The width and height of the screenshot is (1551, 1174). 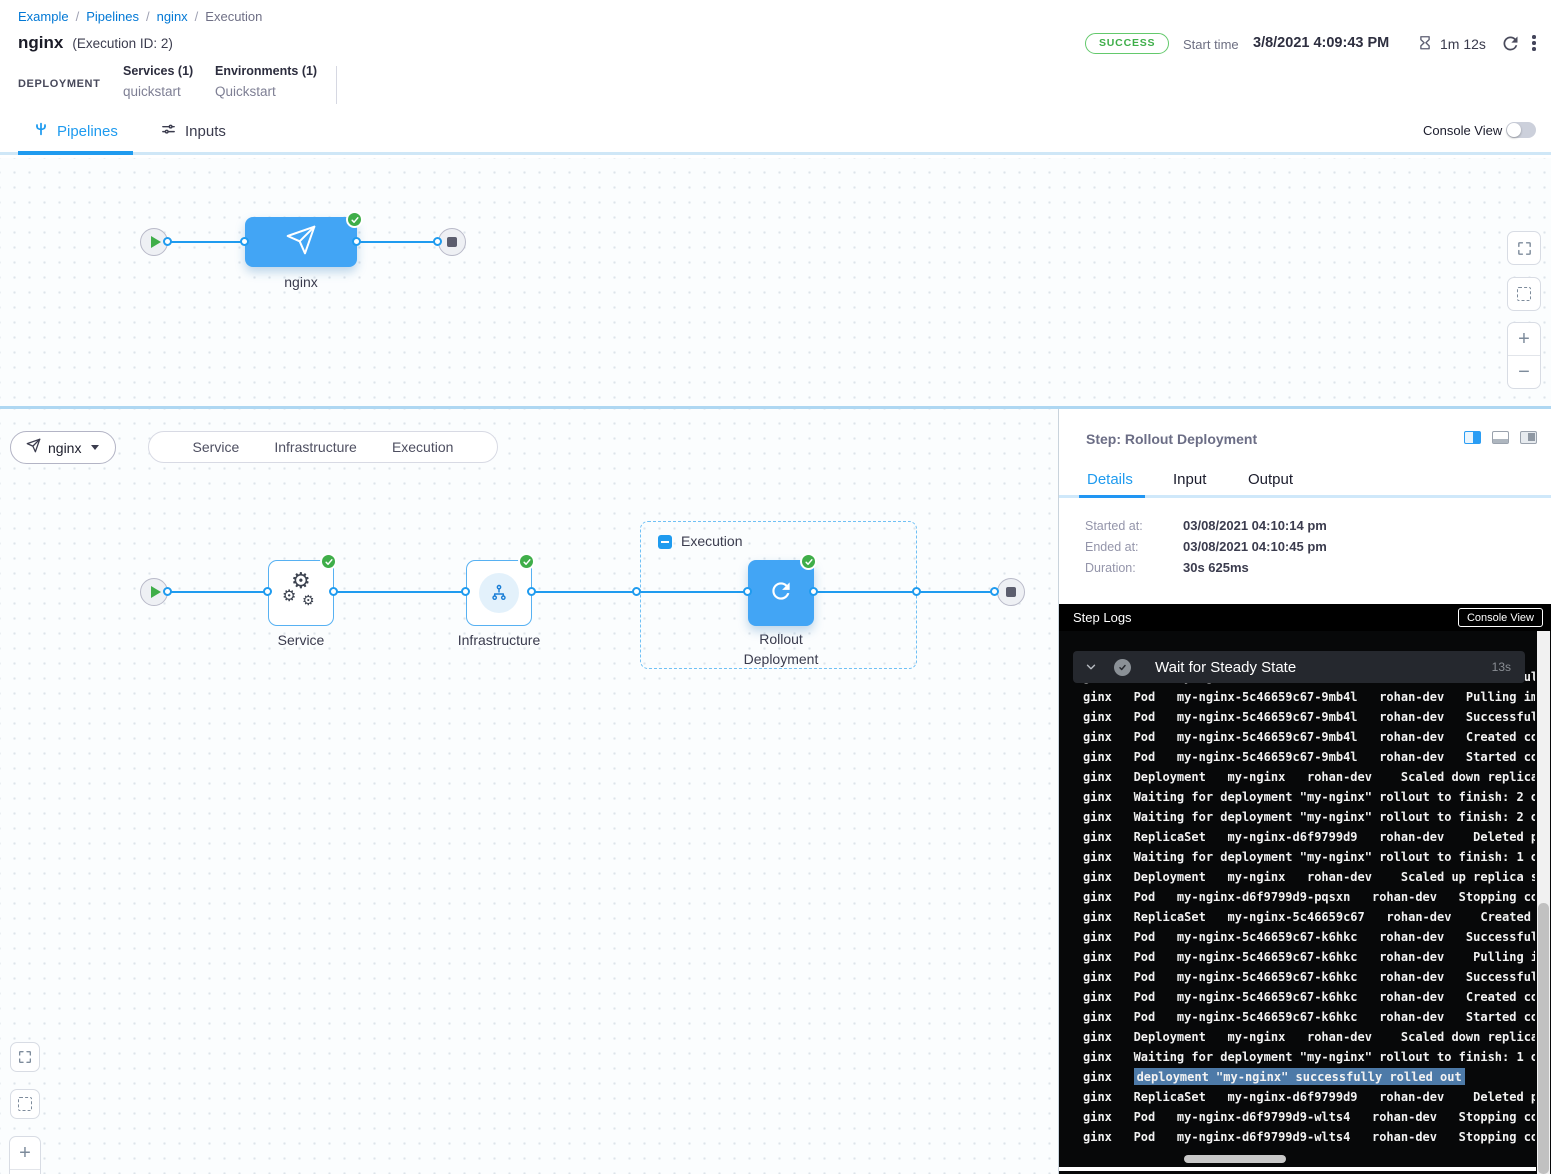 I want to click on tab-infrastructure: Infrastructure, so click(x=315, y=447).